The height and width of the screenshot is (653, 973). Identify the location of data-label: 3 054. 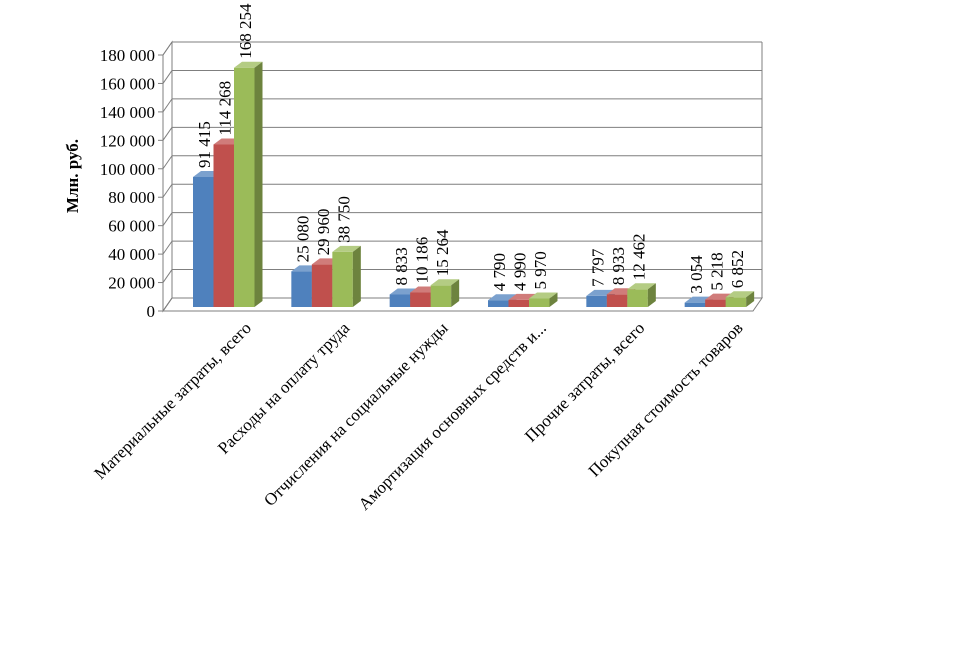
(696, 274).